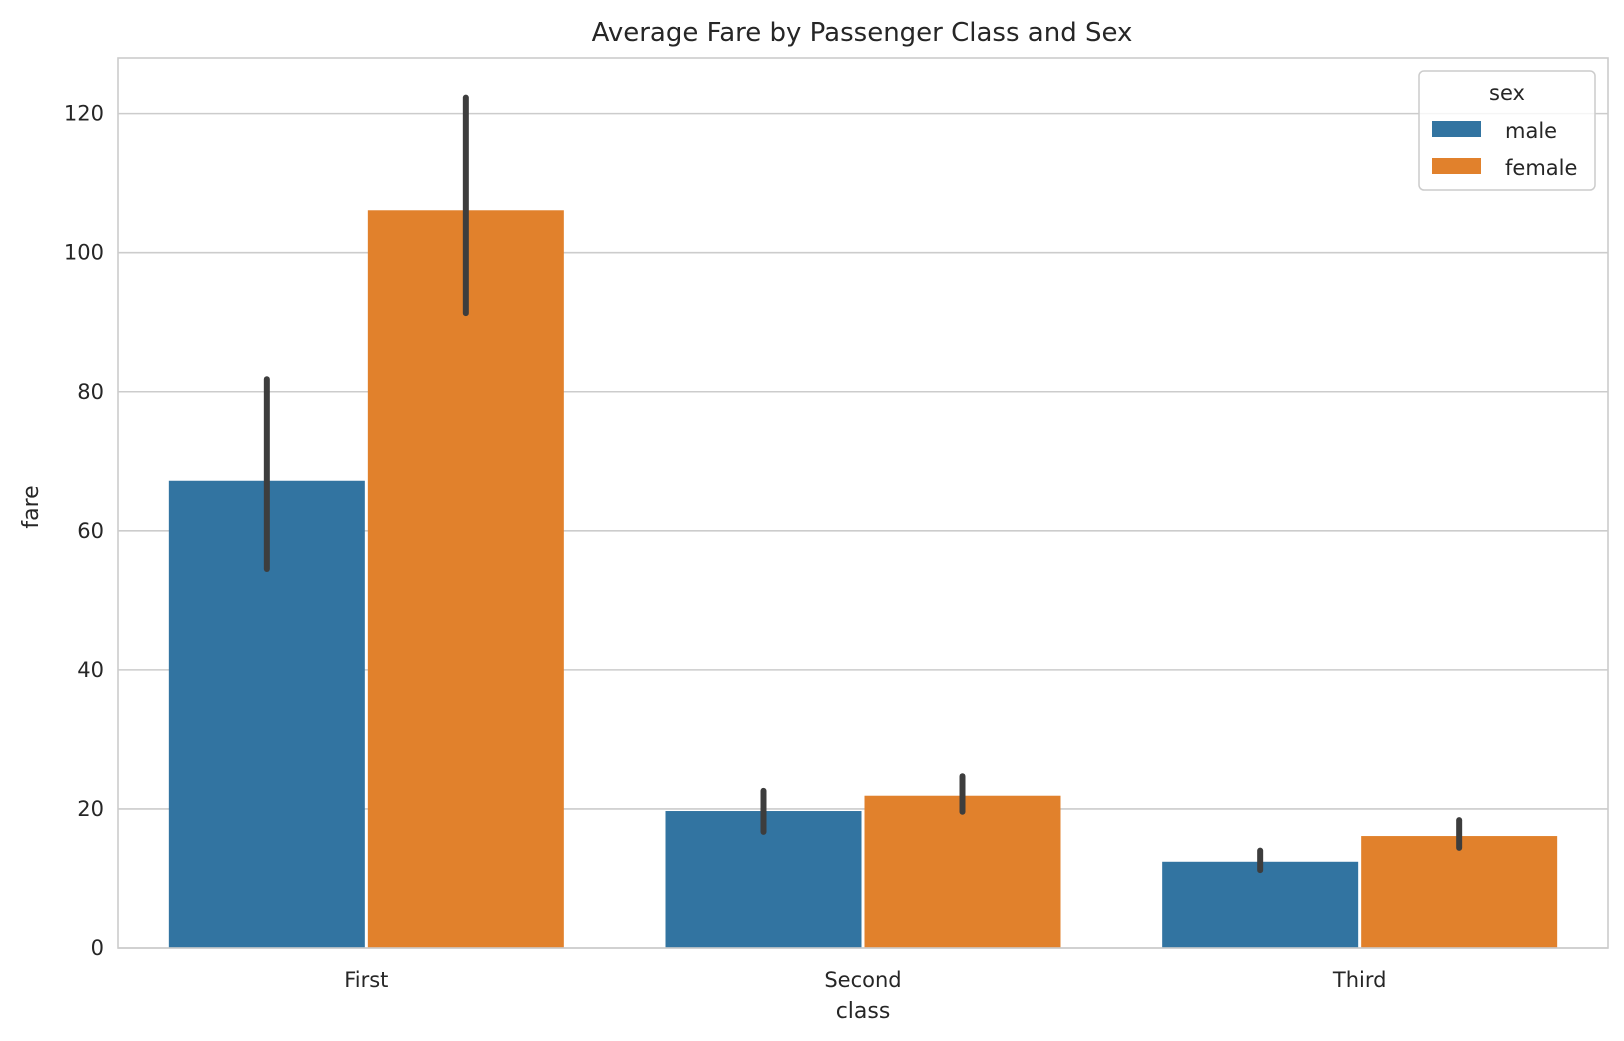 The image size is (1624, 1041). I want to click on bar-first-female, so click(465, 579).